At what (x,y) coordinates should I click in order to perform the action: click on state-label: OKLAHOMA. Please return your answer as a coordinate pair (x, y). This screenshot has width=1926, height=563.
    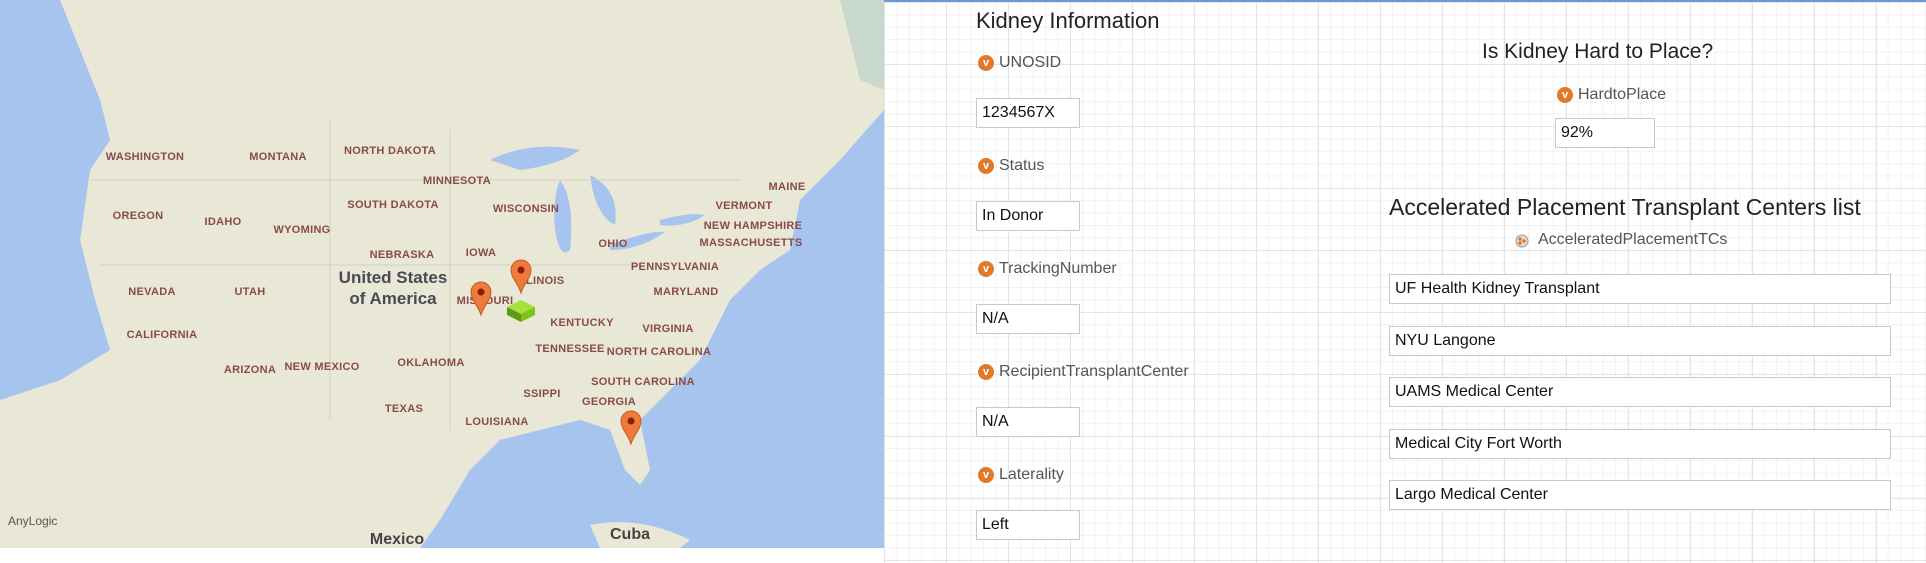
    Looking at the image, I should click on (431, 363).